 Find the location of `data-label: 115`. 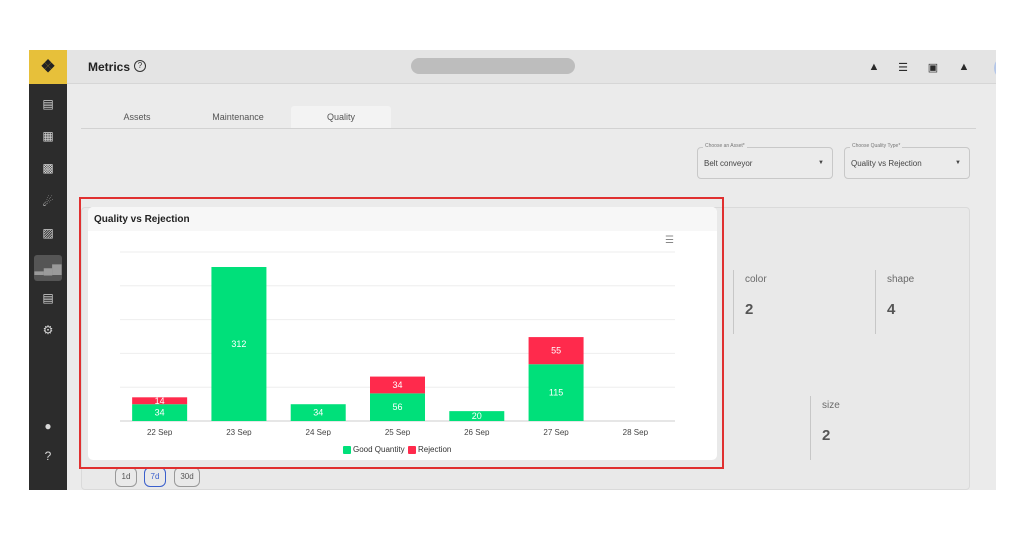

data-label: 115 is located at coordinates (556, 393).